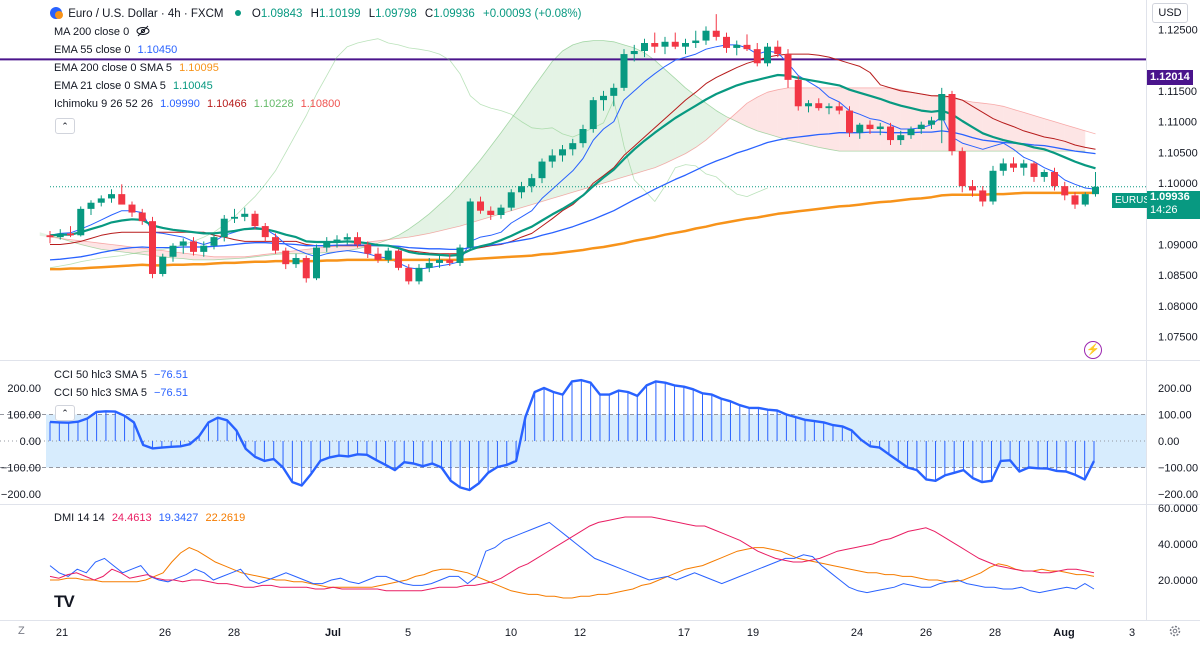 Image resolution: width=1200 pixels, height=647 pixels. What do you see at coordinates (151, 518) in the screenshot?
I see `legend-dmi: DMI 14 14 24.4613 19.3427 22.2619` at bounding box center [151, 518].